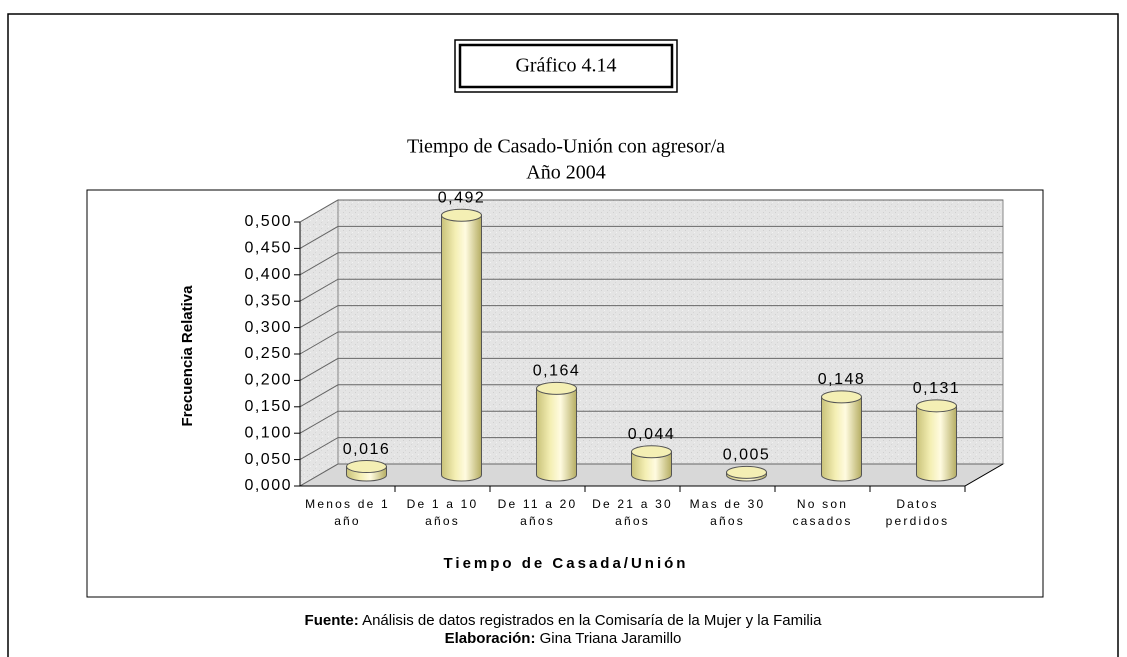  I want to click on header: Gráfico 4.14, so click(565, 66).